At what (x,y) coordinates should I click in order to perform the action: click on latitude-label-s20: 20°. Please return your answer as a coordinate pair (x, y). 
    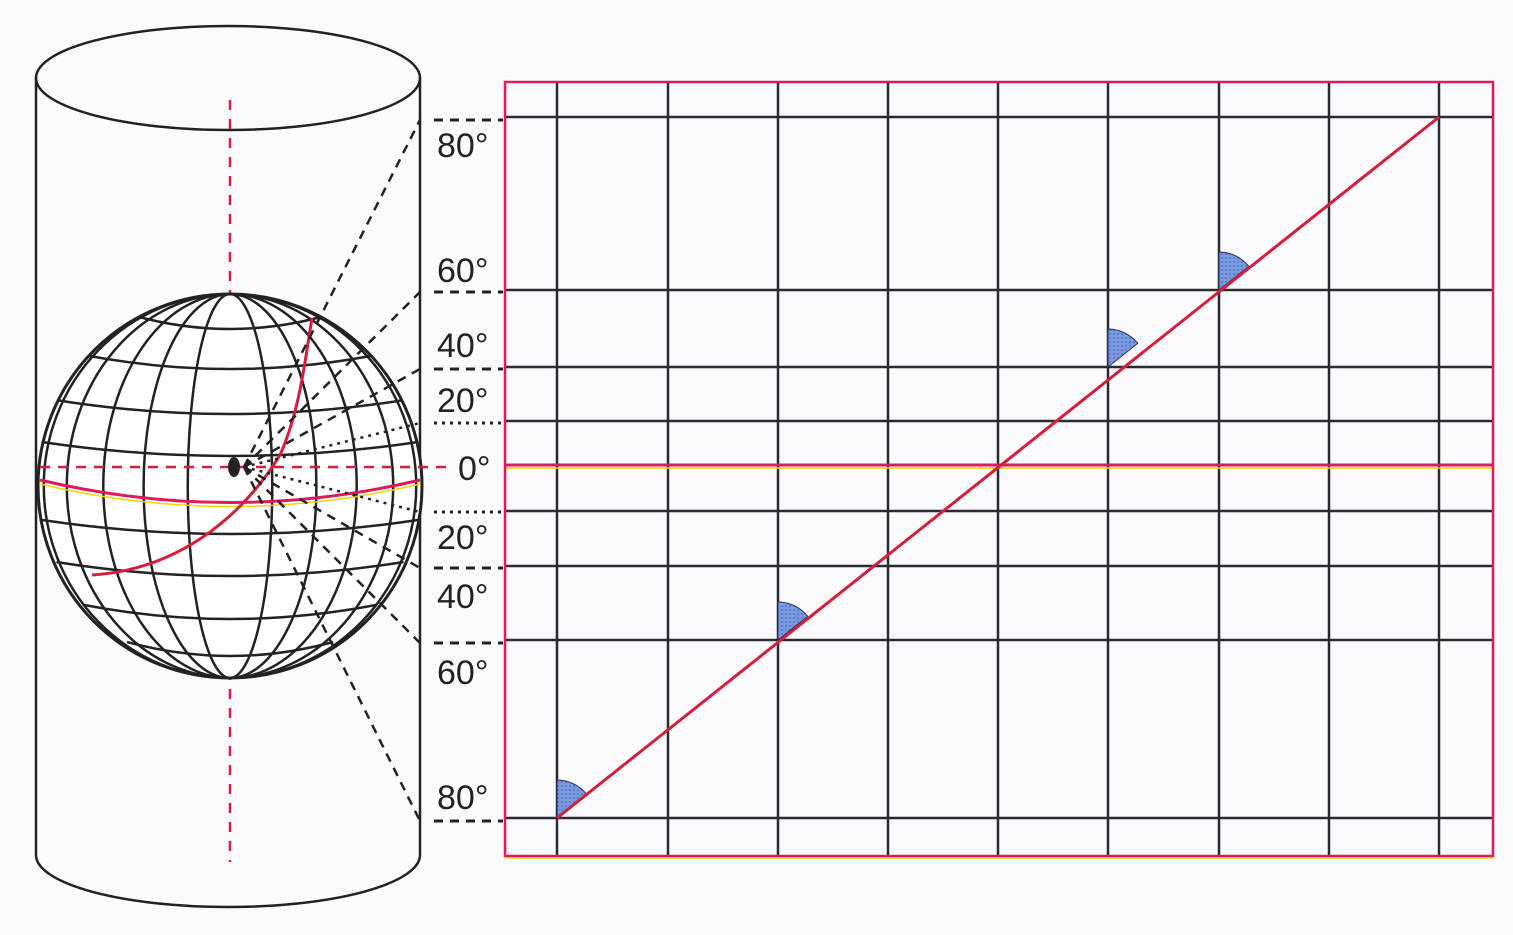
    Looking at the image, I should click on (462, 538).